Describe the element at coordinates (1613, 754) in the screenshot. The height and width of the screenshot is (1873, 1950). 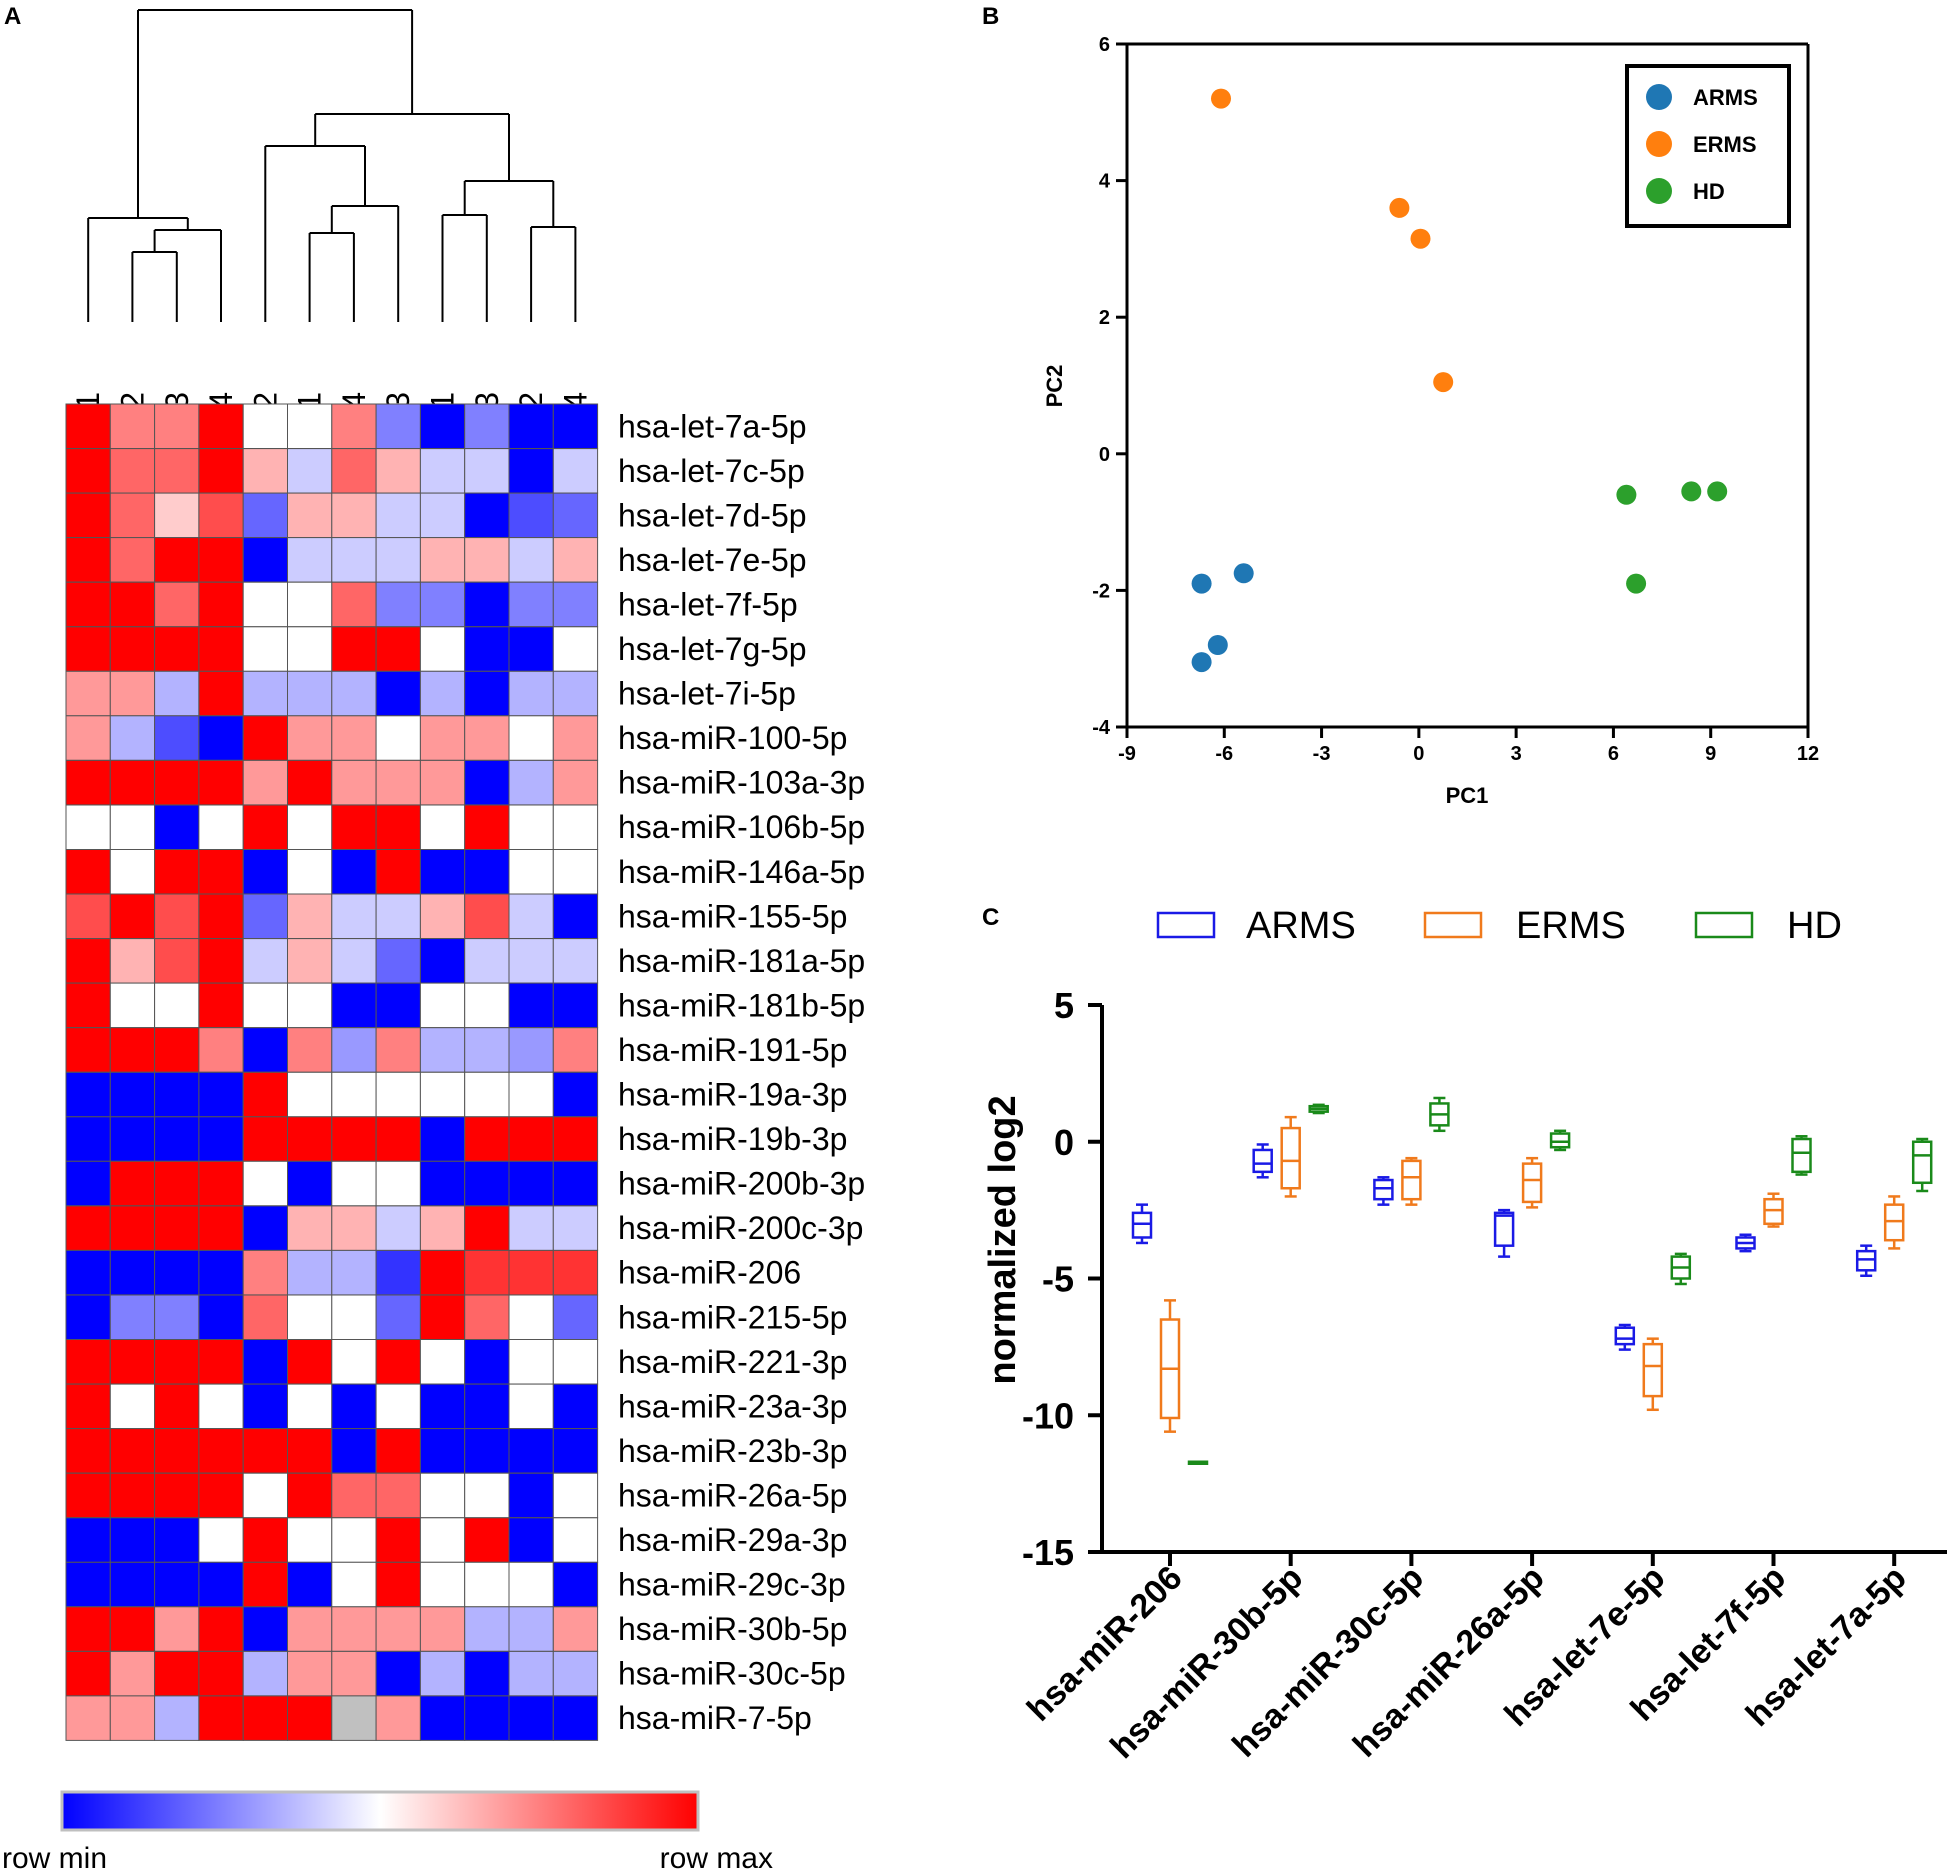
I see `pca-x-tick-label: 6` at that location.